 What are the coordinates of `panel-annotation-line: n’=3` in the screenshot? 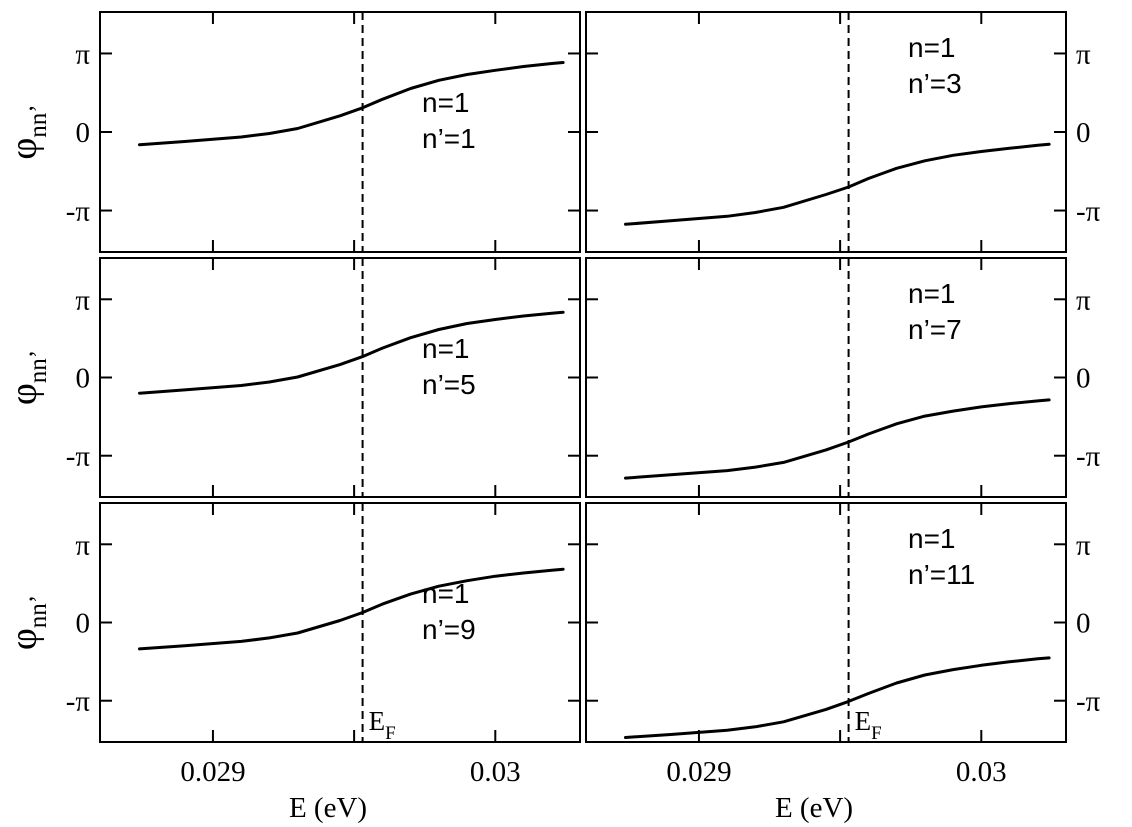 It's located at (935, 83).